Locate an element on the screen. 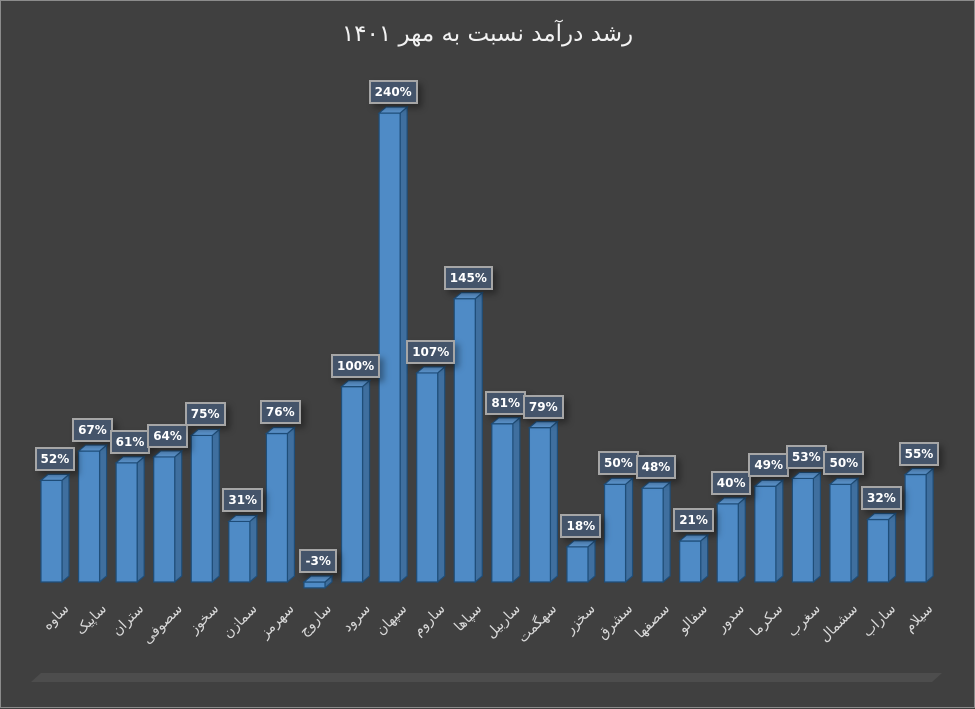 The height and width of the screenshot is (709, 975). data-label: 76% is located at coordinates (280, 412).